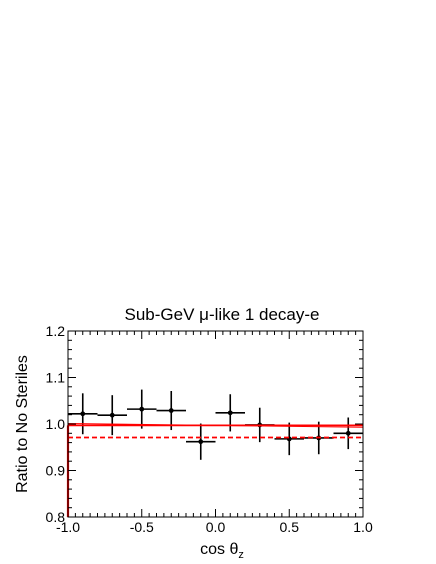  Describe the element at coordinates (56, 331) in the screenshot. I see `y-tick-label: 1.2` at that location.